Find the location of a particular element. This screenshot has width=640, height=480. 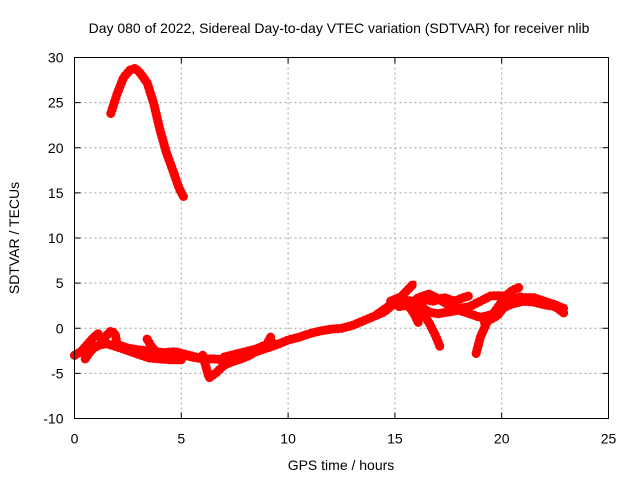

y-tick-label: -5 is located at coordinates (57, 373).